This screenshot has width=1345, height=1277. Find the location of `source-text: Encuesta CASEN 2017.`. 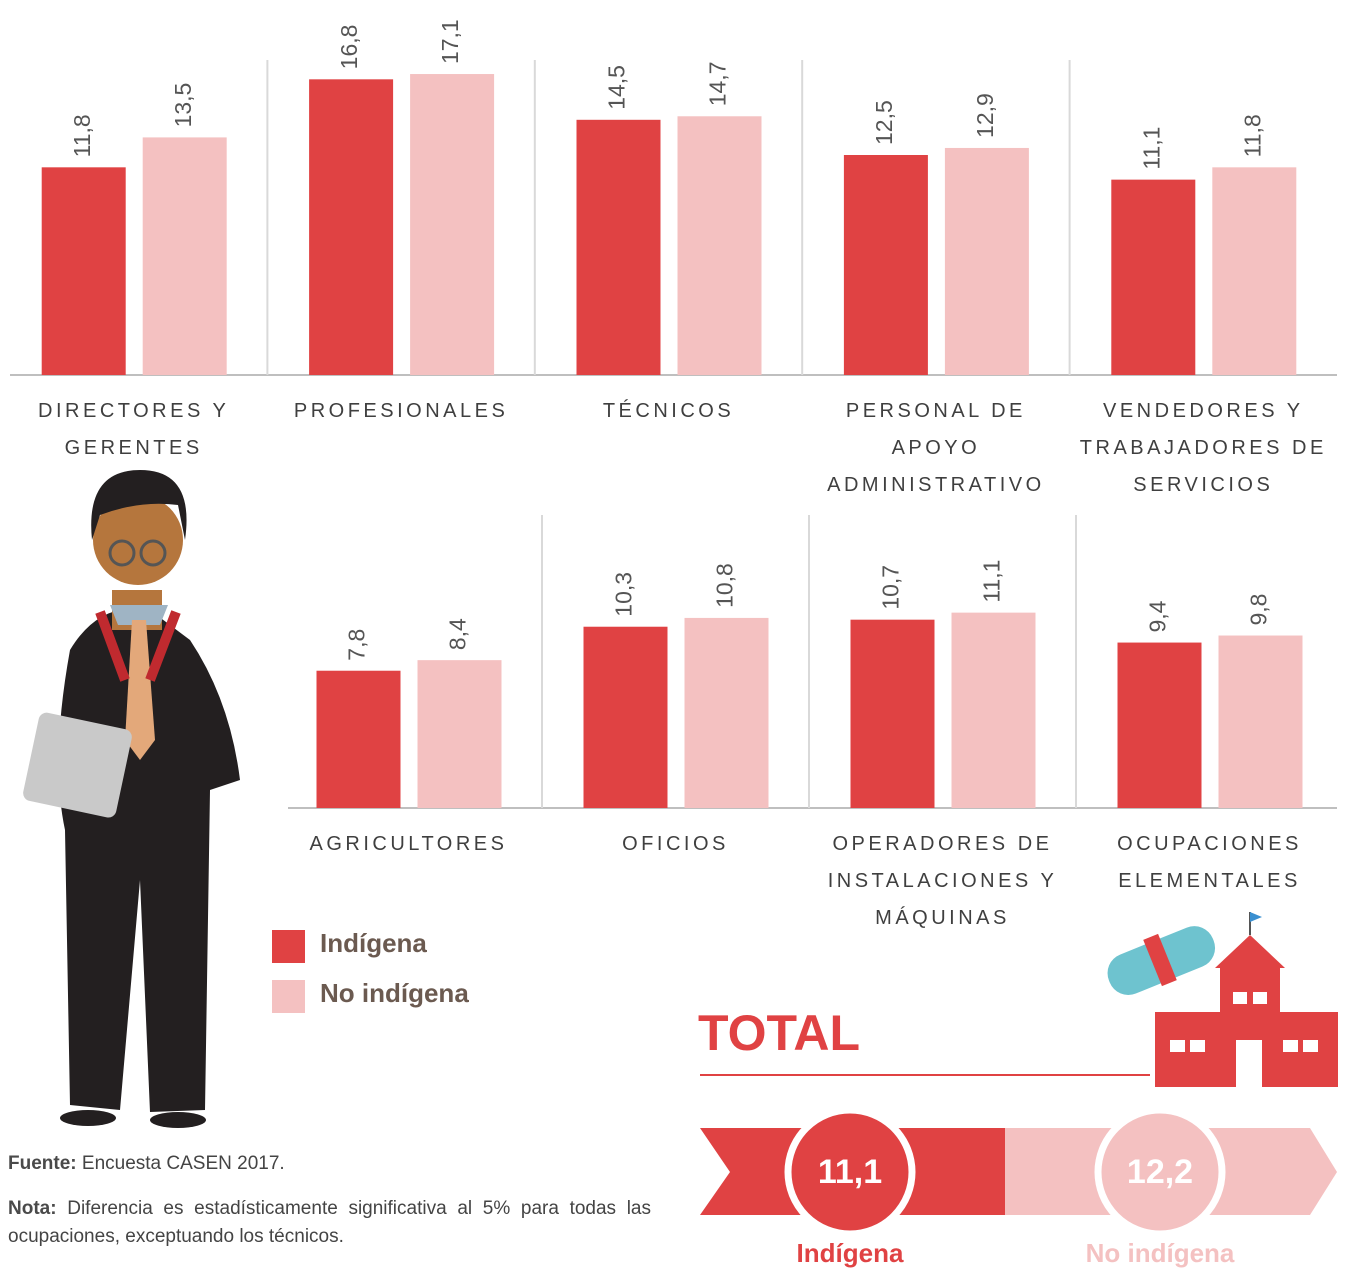

source-text: Encuesta CASEN 2017. is located at coordinates (183, 1163).